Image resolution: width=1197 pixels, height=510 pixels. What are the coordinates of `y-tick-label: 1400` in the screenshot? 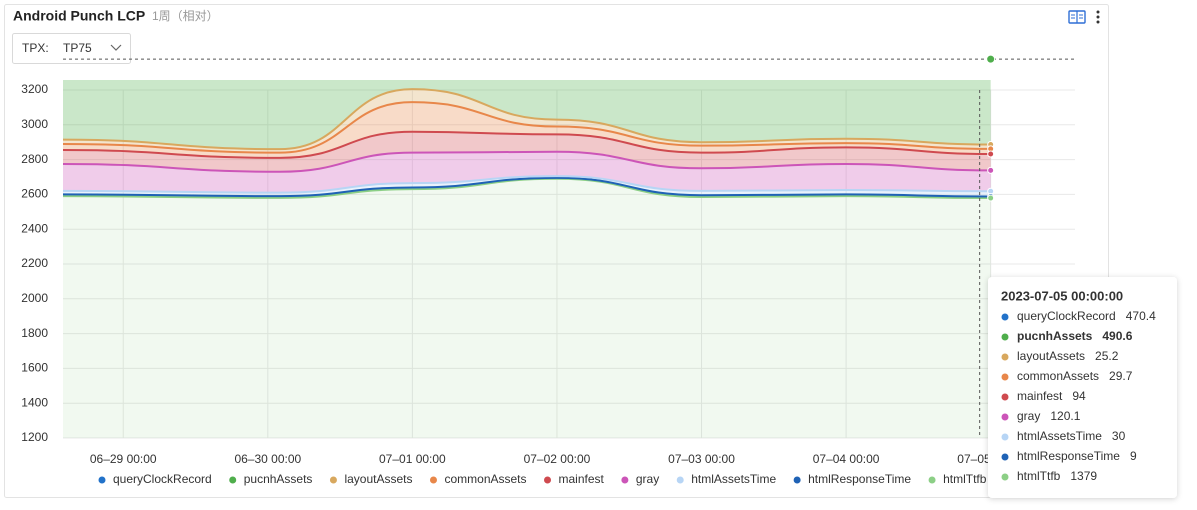 It's located at (34, 402).